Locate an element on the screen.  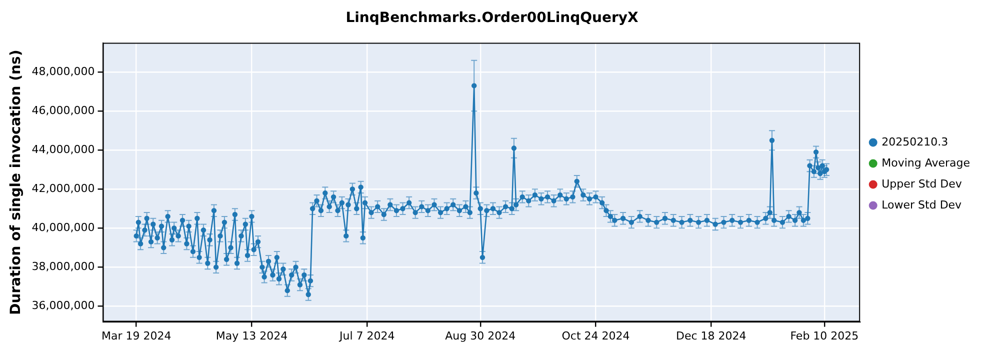
legend-label: 20250210.3 is located at coordinates (915, 141).